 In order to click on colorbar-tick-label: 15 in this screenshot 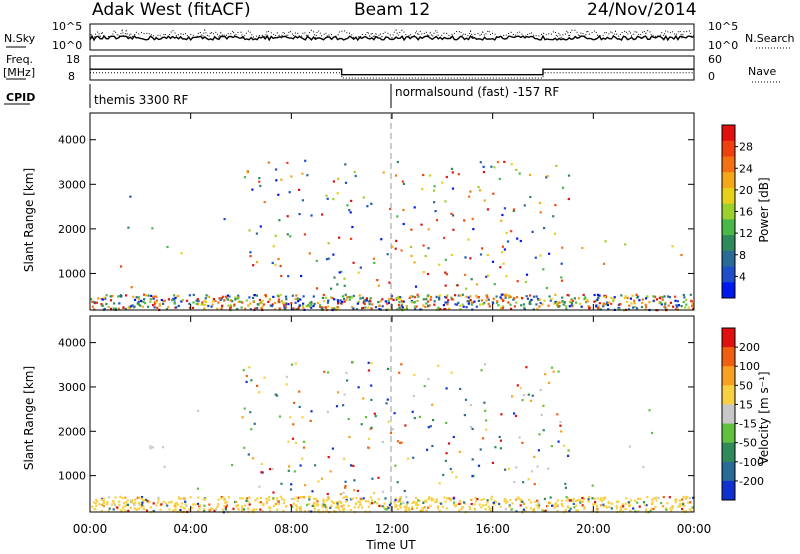, I will do `click(746, 404)`.